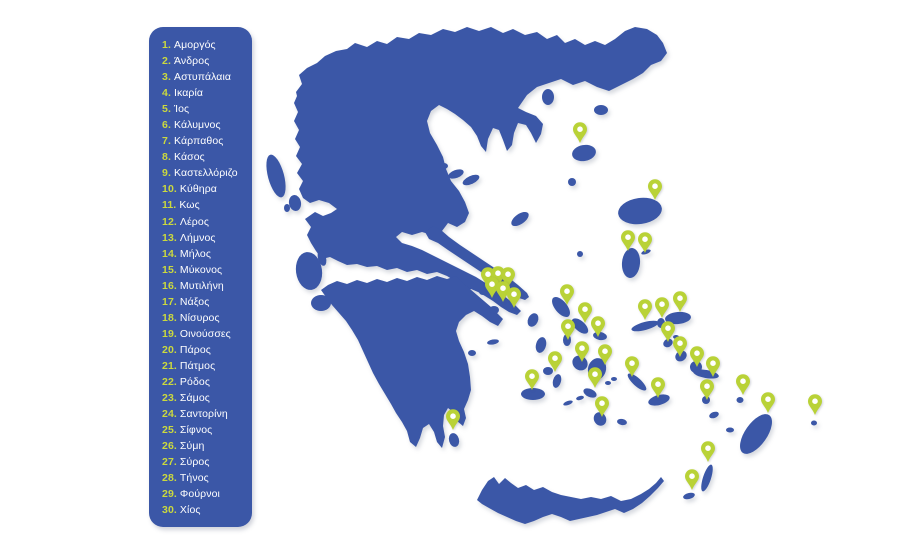 The image size is (907, 536). What do you see at coordinates (614, 379) in the screenshot?
I see `island-koufonisia` at bounding box center [614, 379].